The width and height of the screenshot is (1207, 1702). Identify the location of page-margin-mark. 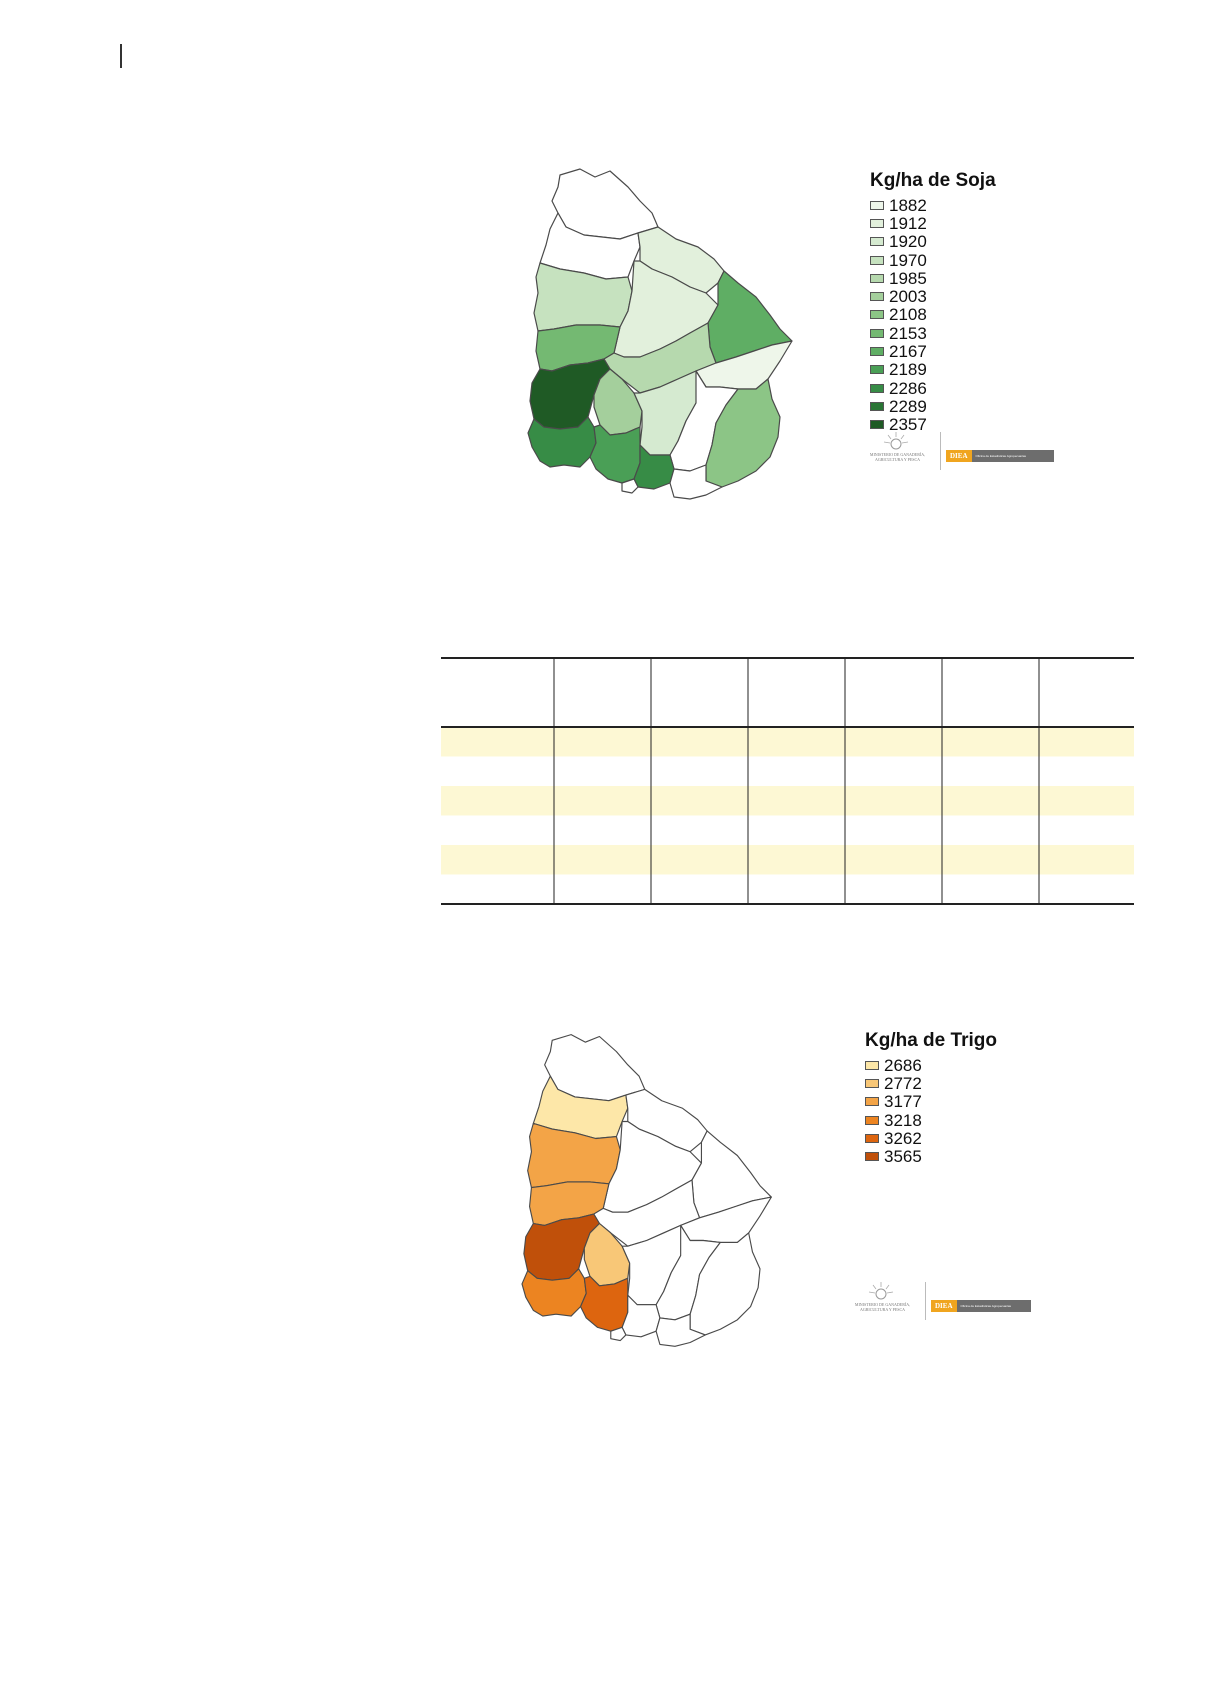
(121, 56).